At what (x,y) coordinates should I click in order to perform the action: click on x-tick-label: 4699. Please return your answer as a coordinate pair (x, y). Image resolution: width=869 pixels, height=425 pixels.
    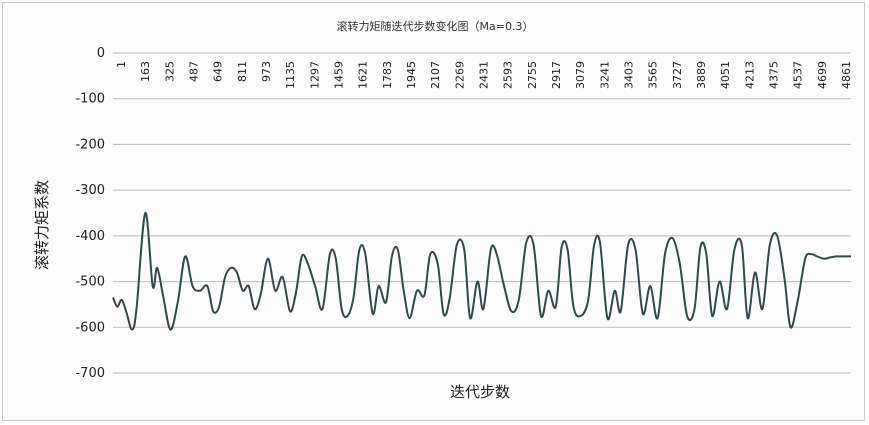
    Looking at the image, I should click on (822, 75).